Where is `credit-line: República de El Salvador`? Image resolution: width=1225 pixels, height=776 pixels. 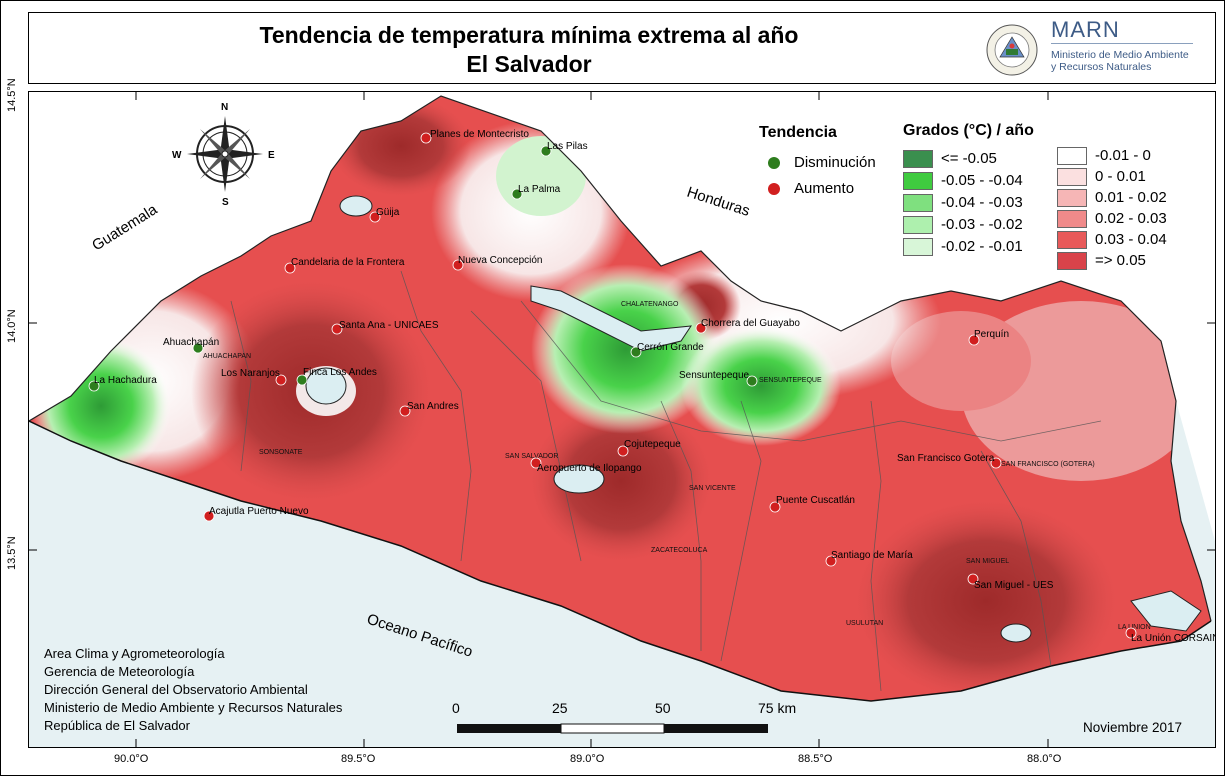
credit-line: República de El Salvador is located at coordinates (117, 725).